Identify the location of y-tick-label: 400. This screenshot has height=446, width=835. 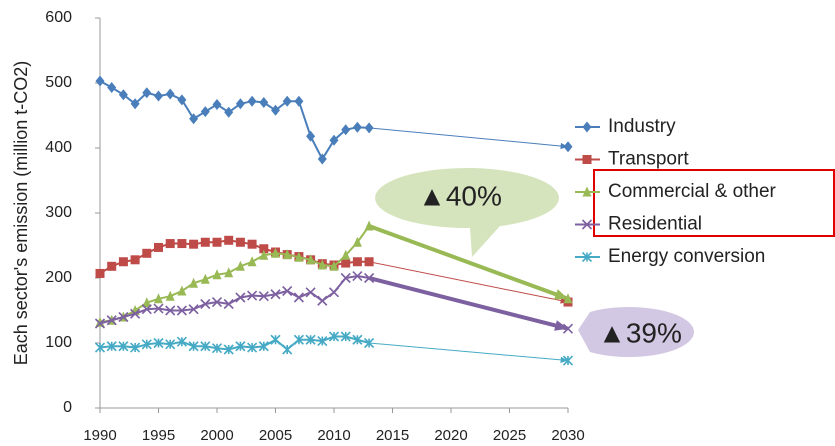
(58, 147).